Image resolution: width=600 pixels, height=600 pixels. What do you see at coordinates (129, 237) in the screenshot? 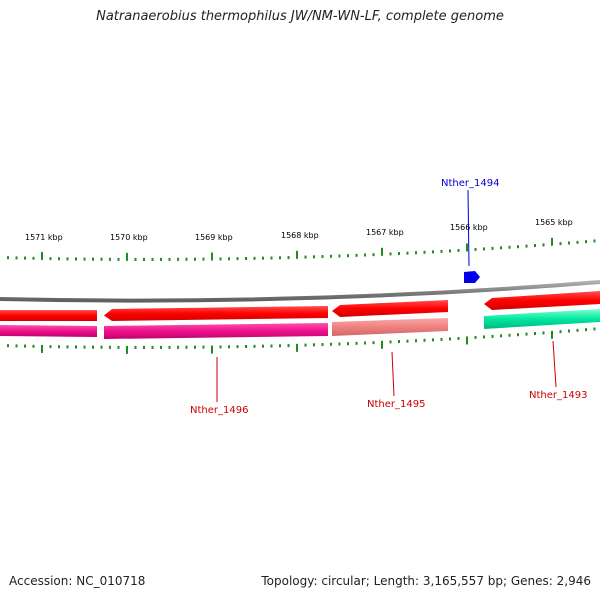
I see `ruler-label-1570: 1570 kbp` at bounding box center [129, 237].